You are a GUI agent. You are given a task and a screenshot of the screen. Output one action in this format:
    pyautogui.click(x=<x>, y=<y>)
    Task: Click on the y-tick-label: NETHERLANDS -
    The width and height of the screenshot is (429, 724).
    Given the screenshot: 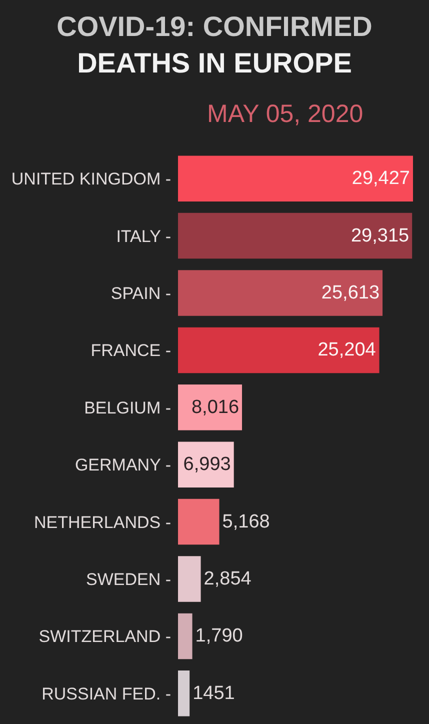 What is the action you would take?
    pyautogui.click(x=102, y=522)
    